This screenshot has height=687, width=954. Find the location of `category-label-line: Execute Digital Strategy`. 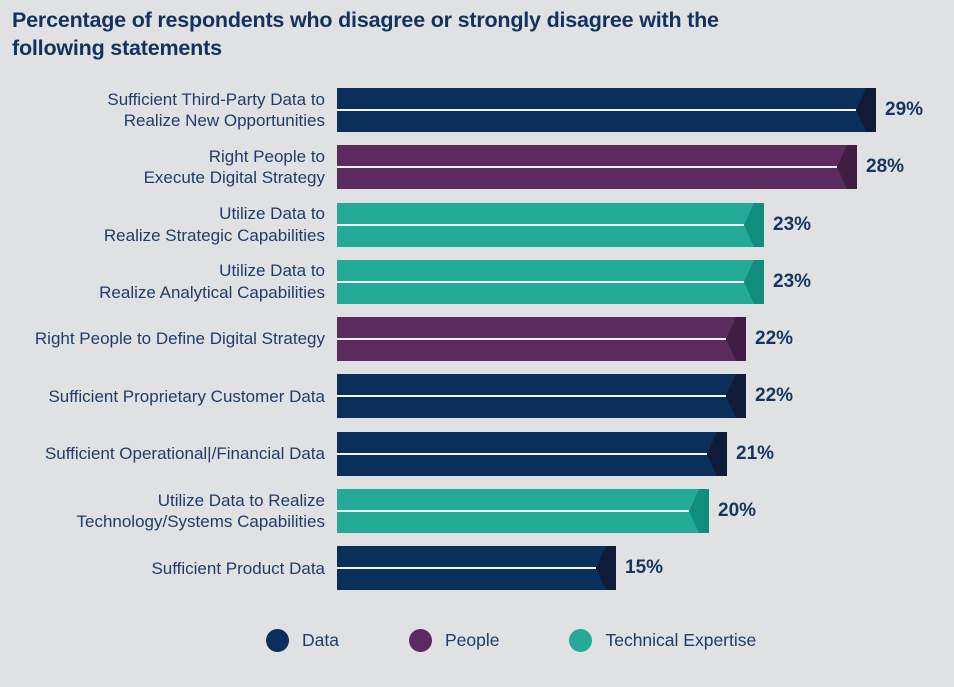

category-label-line: Execute Digital Strategy is located at coordinates (234, 178).